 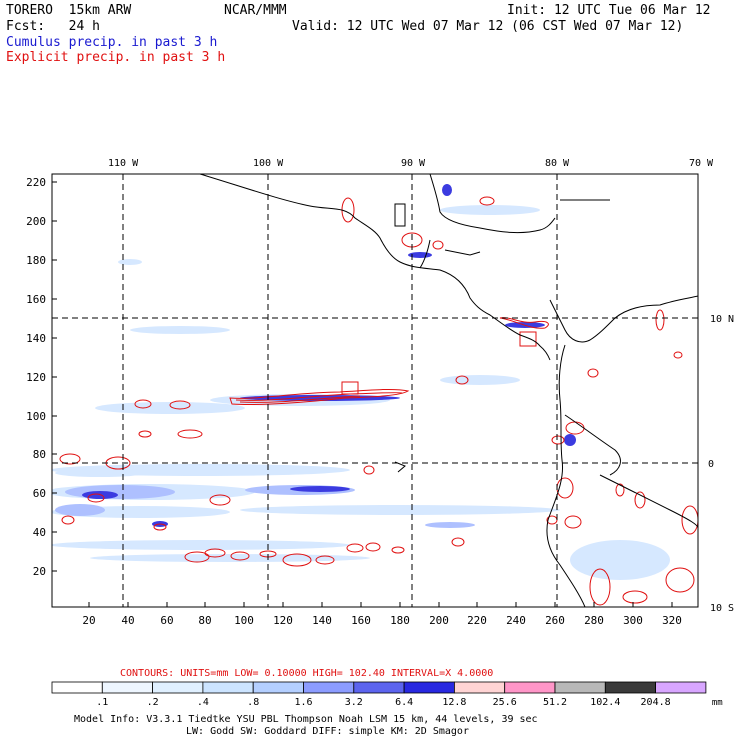 I want to click on x-tick-label: 200, so click(x=439, y=620).